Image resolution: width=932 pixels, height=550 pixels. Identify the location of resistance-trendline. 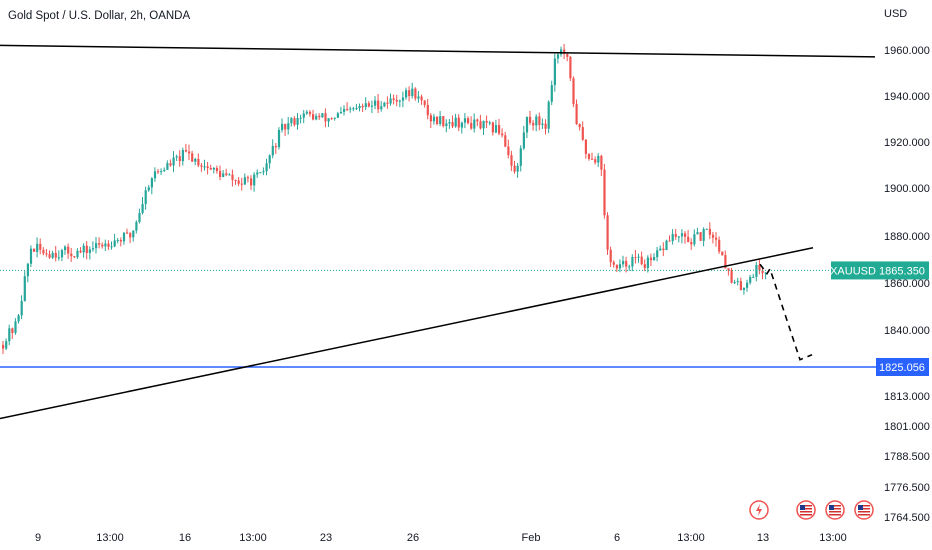
(438, 51).